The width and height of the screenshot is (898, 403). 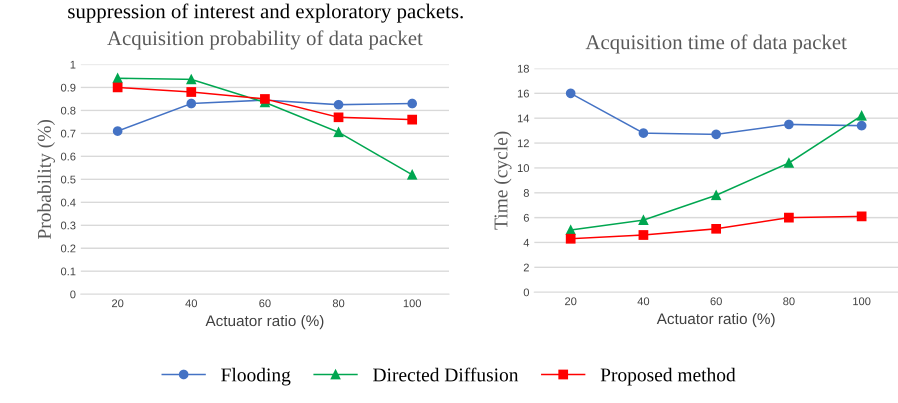 I want to click on y-tick-label: 0.5, so click(x=68, y=180).